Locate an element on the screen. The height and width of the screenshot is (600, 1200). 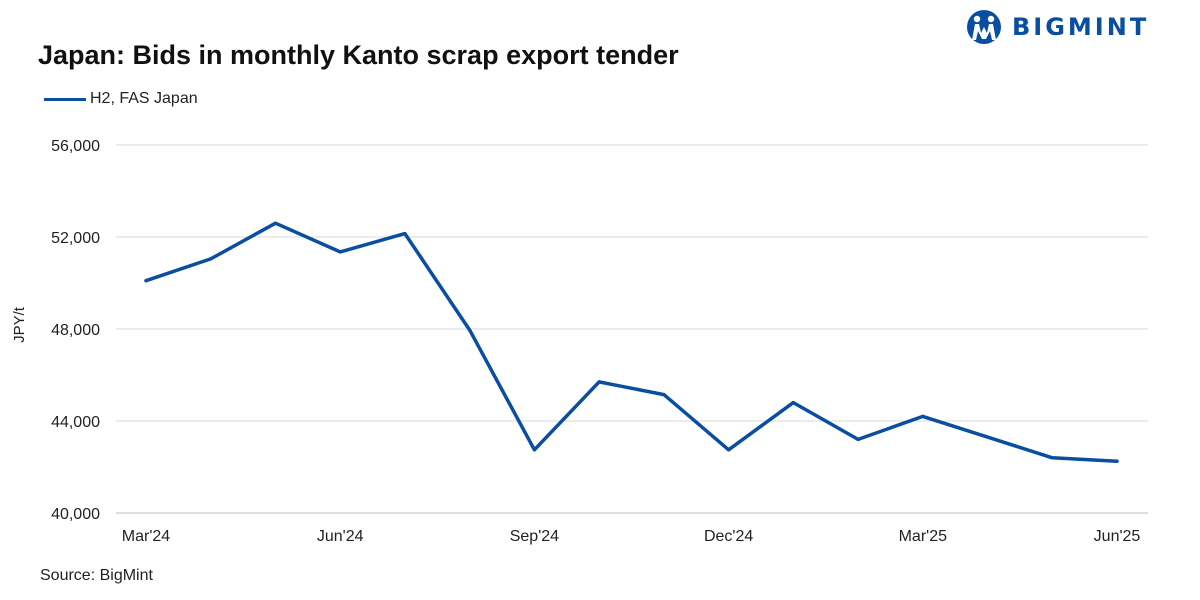
legend: H2, FAS Japan is located at coordinates (121, 99).